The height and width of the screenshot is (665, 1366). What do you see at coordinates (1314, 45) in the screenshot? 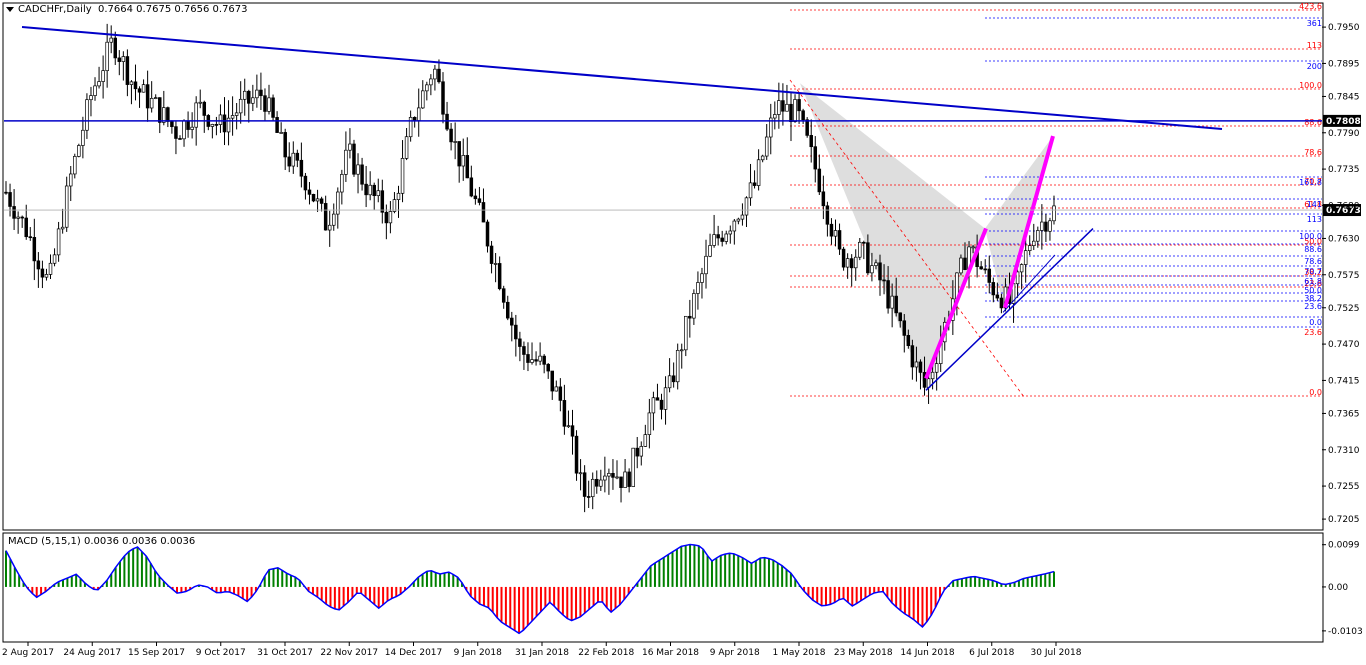
I see `fib-red-label: 113` at bounding box center [1314, 45].